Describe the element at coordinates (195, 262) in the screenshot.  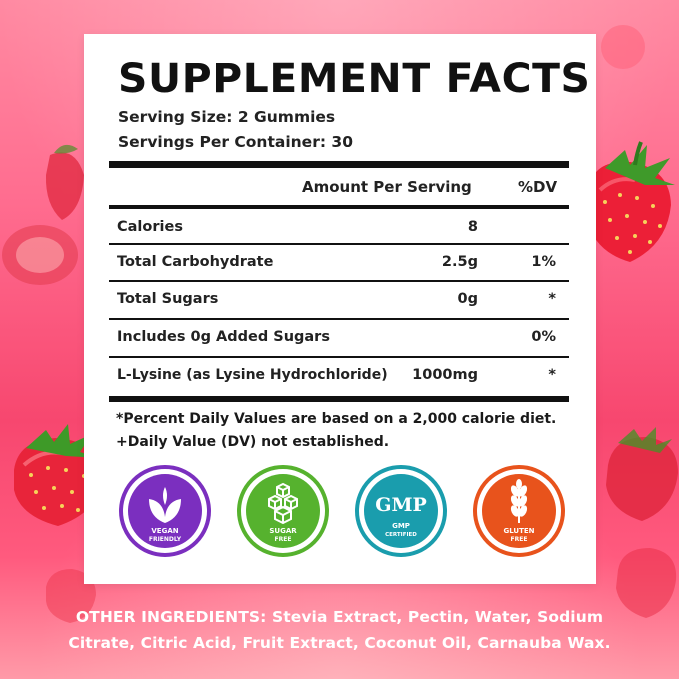
I see `nutrient-name-carbohydrate: Total Carbohydrate` at that location.